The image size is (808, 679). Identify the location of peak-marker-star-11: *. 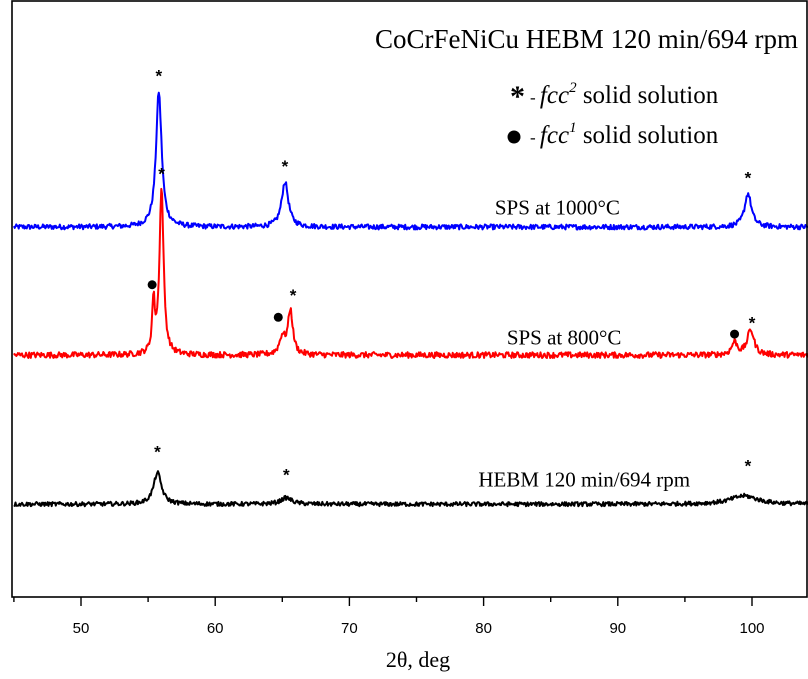
(748, 465).